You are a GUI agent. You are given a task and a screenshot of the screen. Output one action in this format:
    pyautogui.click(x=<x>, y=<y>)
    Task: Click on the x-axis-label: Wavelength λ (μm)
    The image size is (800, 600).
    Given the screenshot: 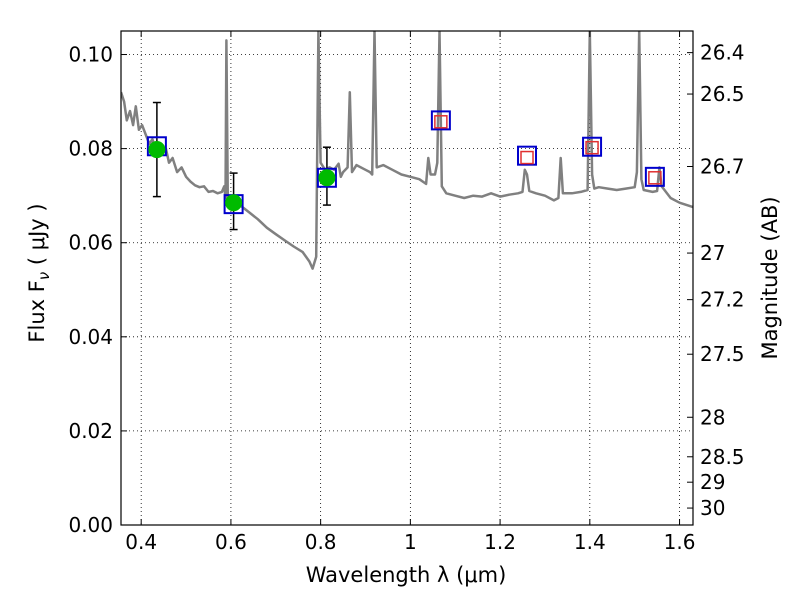 What is the action you would take?
    pyautogui.click(x=406, y=575)
    